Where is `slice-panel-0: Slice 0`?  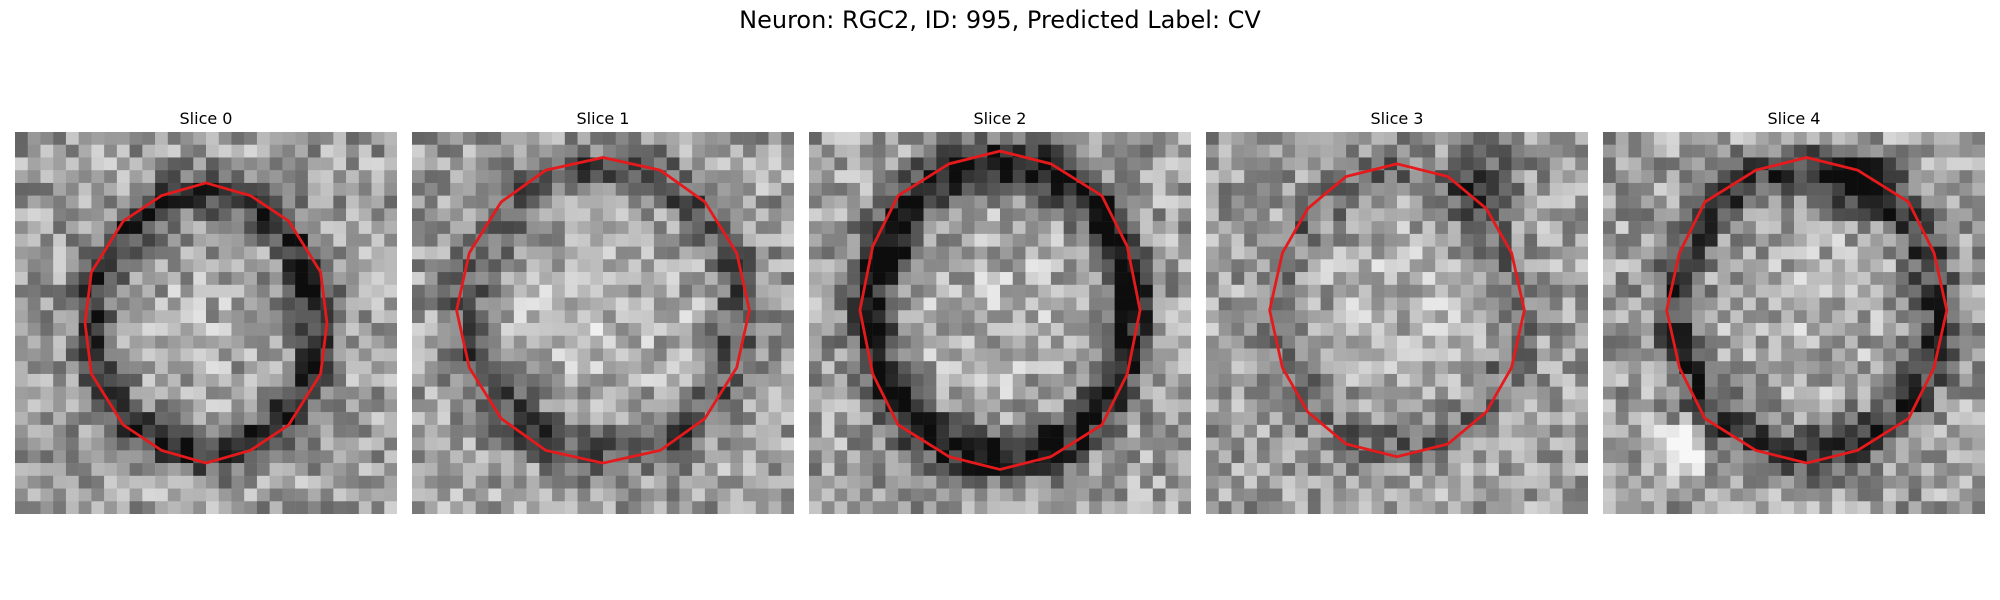
slice-panel-0: Slice 0 is located at coordinates (206, 311).